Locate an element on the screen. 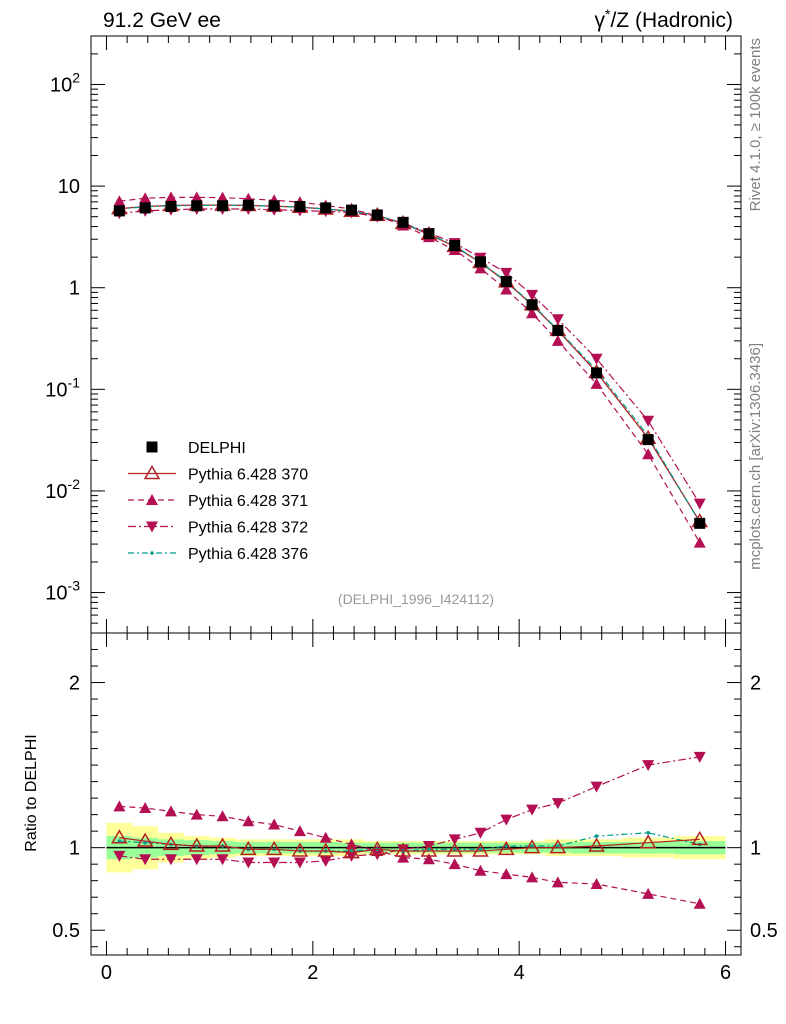  rivet-version-label: Rivet 4.1.0, ≥ 100k events is located at coordinates (755, 124).